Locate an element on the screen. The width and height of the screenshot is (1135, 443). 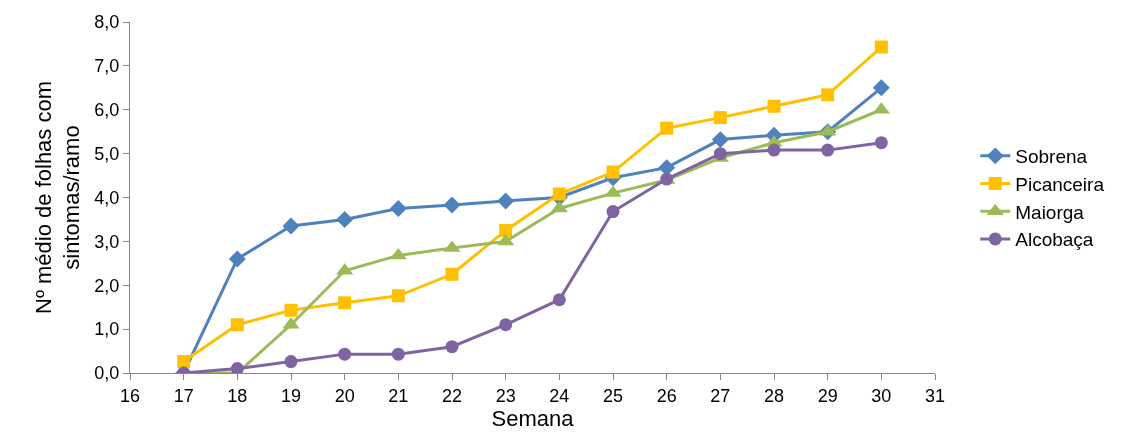
y-tick-label: 8,0 is located at coordinates (107, 22).